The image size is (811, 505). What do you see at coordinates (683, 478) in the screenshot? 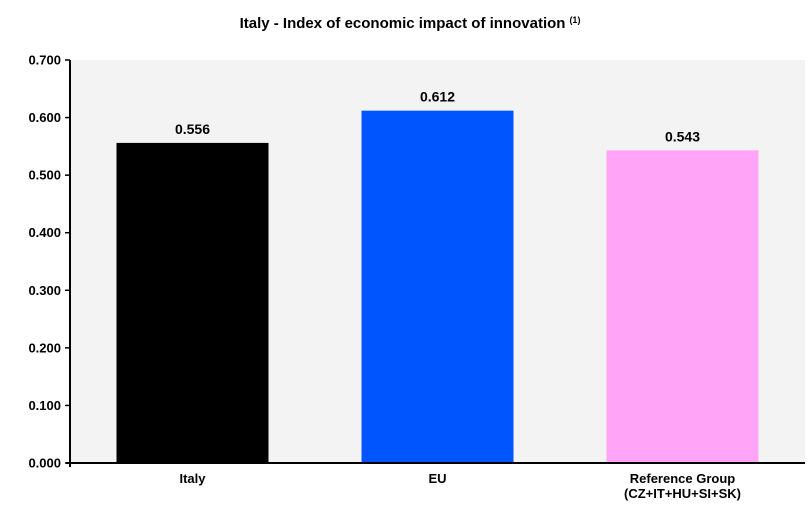
I see `x-tick-label: Reference Group` at bounding box center [683, 478].